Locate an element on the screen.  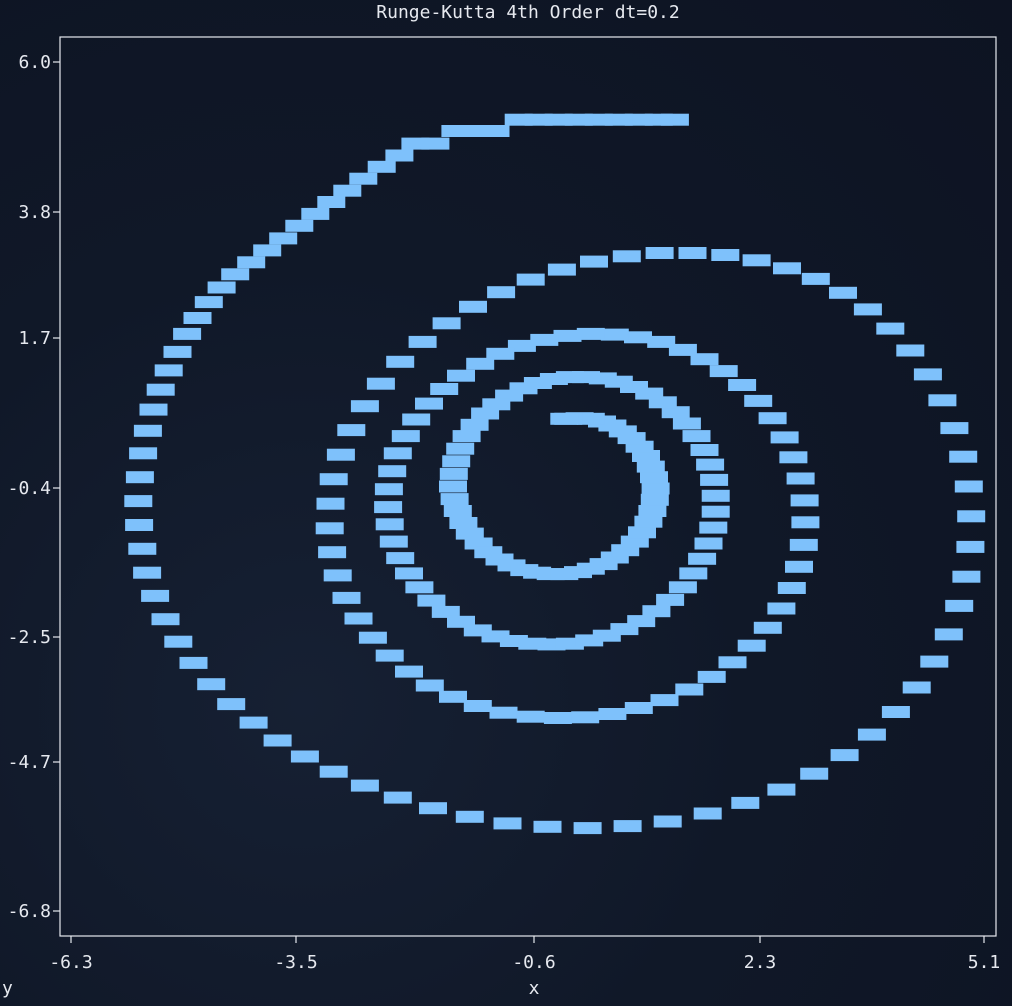
x-tick-label: 5.1 is located at coordinates (984, 962).